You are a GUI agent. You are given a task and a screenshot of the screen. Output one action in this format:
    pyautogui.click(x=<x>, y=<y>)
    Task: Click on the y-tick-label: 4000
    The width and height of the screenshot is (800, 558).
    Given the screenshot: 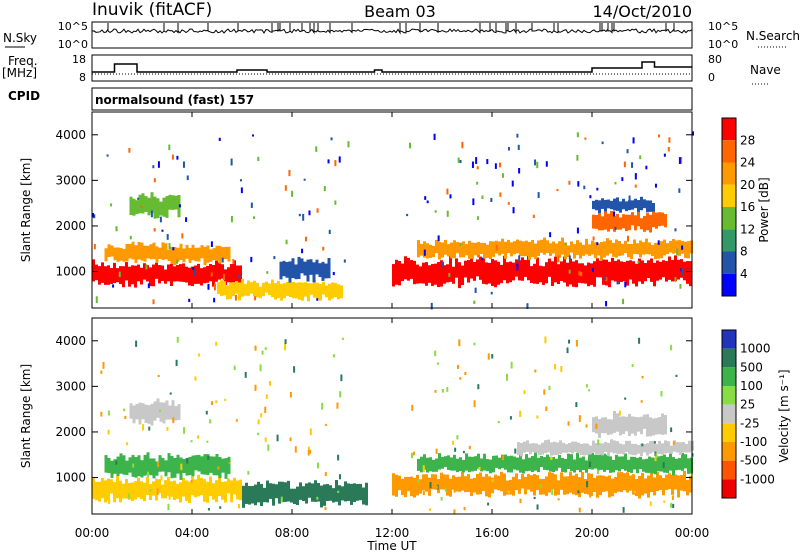 What is the action you would take?
    pyautogui.click(x=70, y=135)
    